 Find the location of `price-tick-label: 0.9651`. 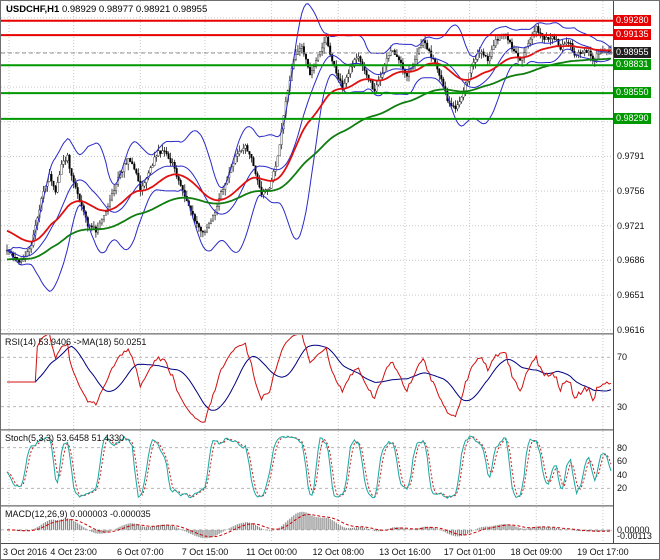

price-tick-label: 0.9651 is located at coordinates (631, 295).